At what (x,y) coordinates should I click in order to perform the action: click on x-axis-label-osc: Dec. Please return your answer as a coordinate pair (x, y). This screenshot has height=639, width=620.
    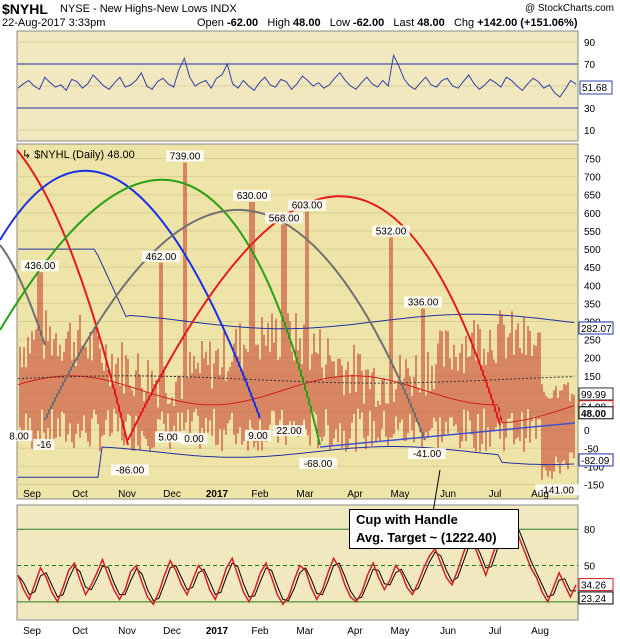
    Looking at the image, I should click on (172, 631).